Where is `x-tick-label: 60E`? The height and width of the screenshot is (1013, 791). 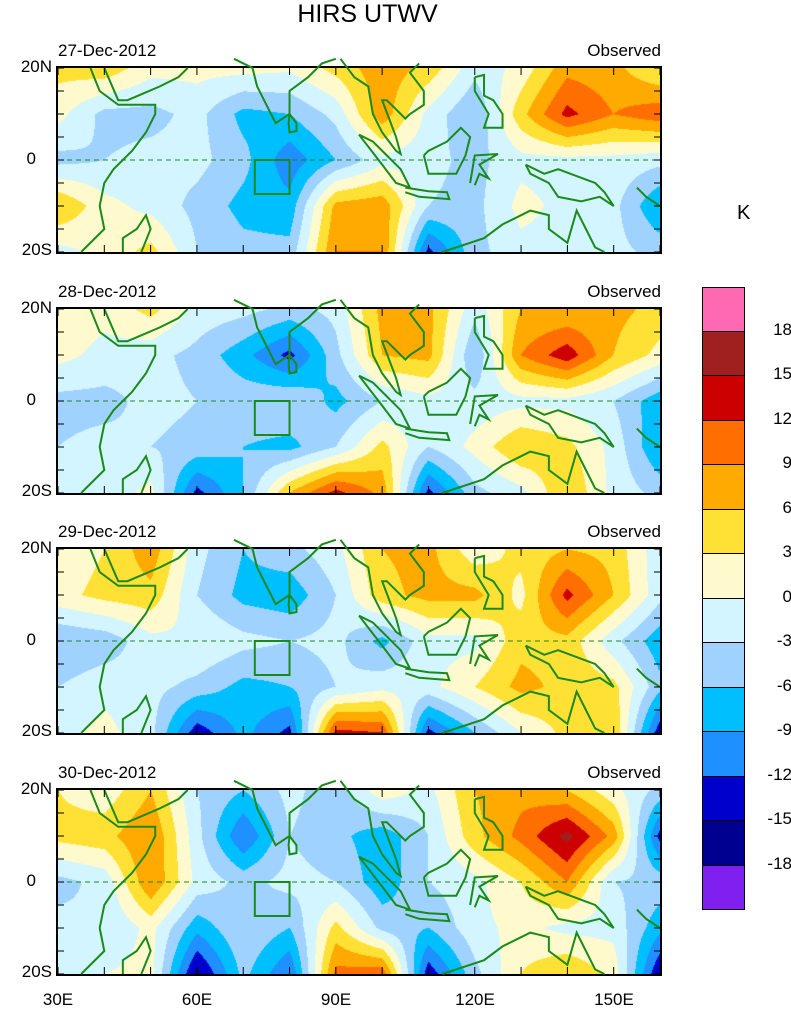 x-tick-label: 60E is located at coordinates (197, 999).